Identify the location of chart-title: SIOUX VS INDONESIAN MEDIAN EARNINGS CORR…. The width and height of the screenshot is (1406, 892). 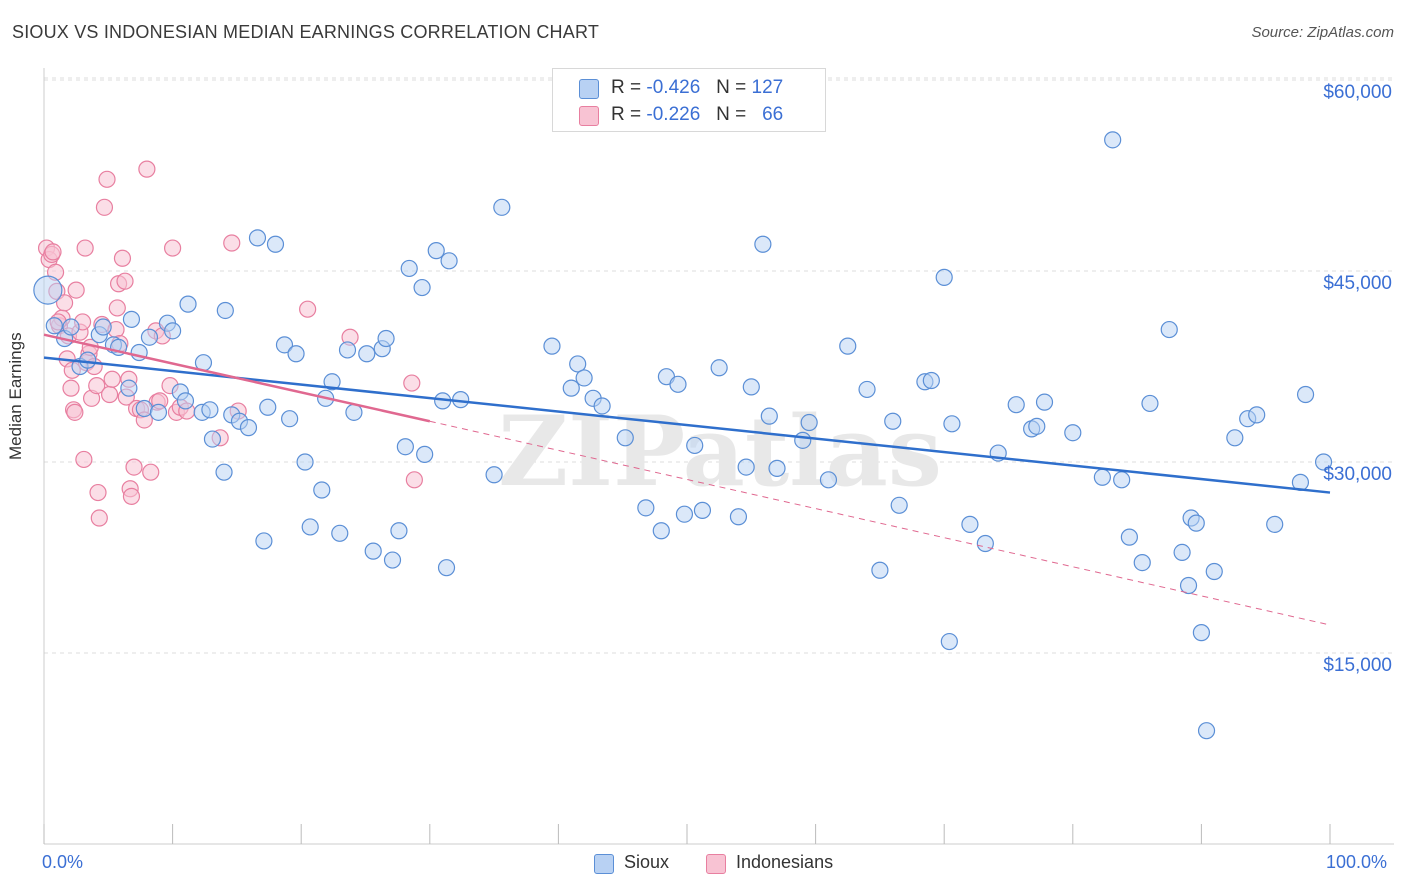
(306, 32).